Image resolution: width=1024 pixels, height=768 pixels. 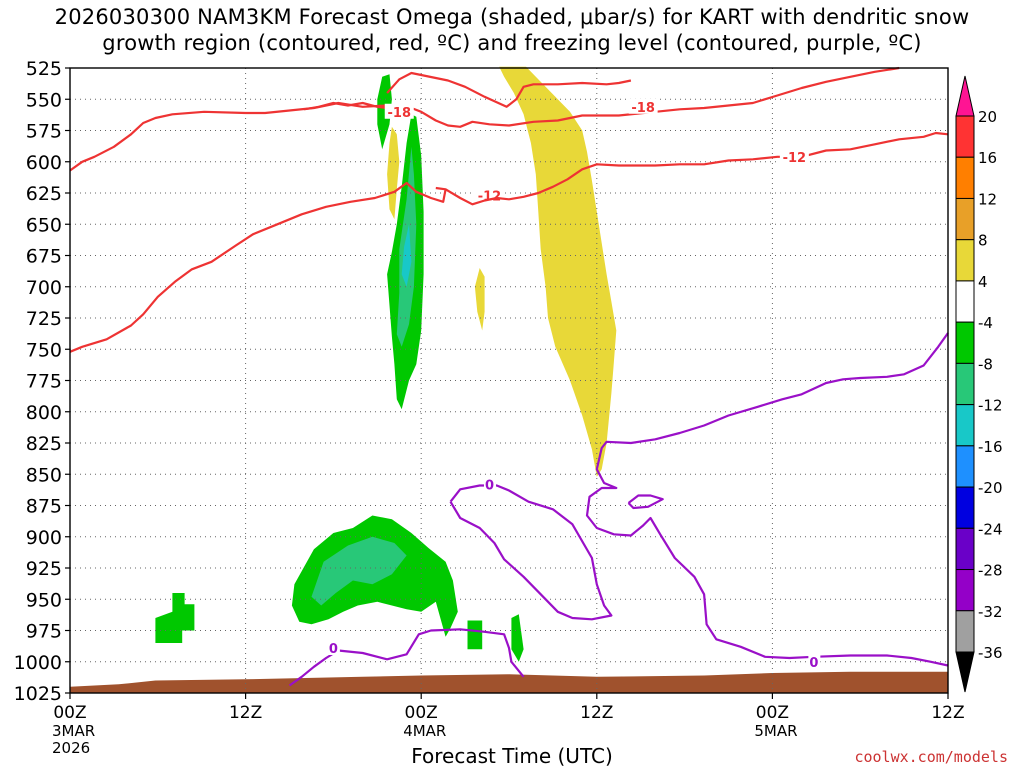 I want to click on x-tick-date-4: 5MAR, so click(x=775, y=731).